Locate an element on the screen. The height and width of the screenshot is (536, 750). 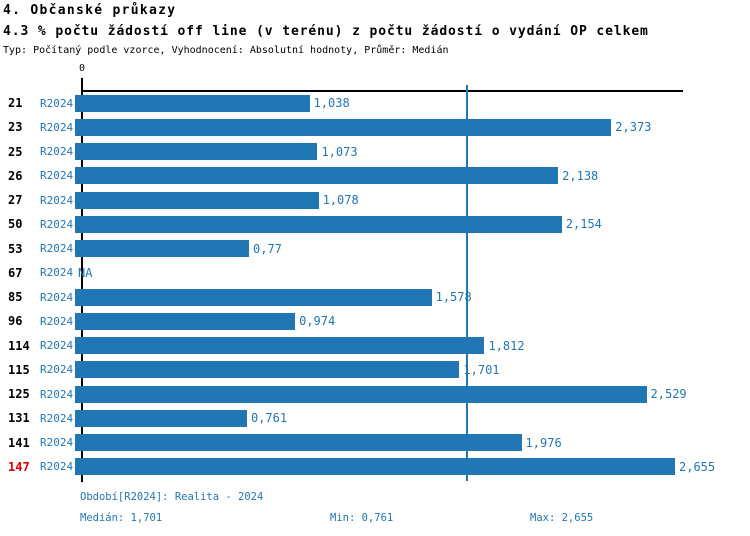
row-category-label: 96 is located at coordinates (15, 321).